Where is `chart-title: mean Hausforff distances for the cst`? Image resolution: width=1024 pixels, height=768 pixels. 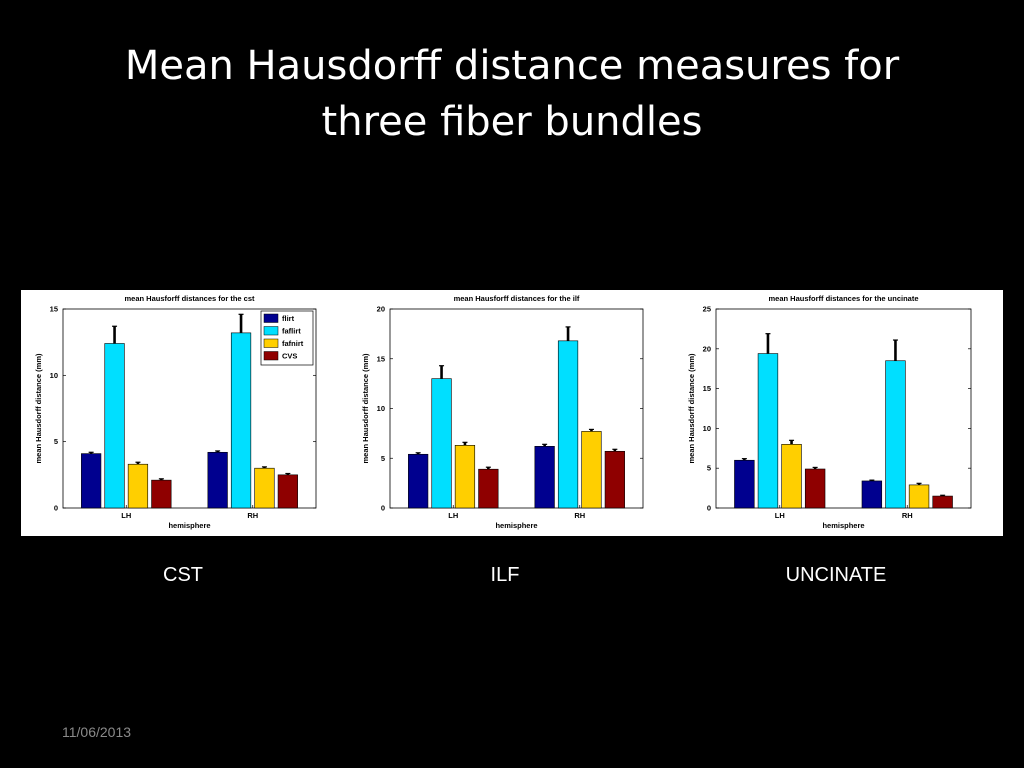
chart-title: mean Hausforff distances for the cst is located at coordinates (189, 298).